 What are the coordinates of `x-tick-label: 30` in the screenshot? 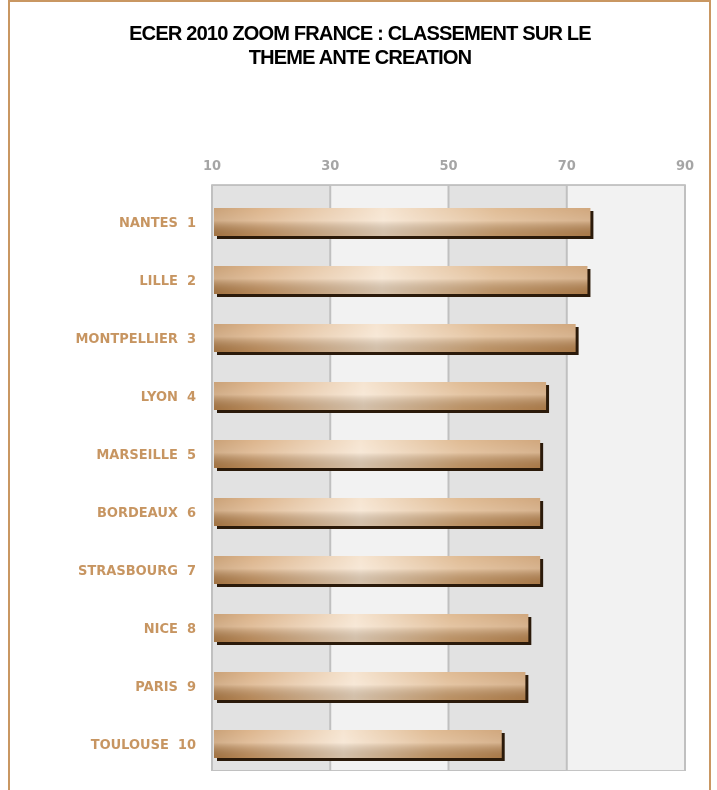 It's located at (330, 166).